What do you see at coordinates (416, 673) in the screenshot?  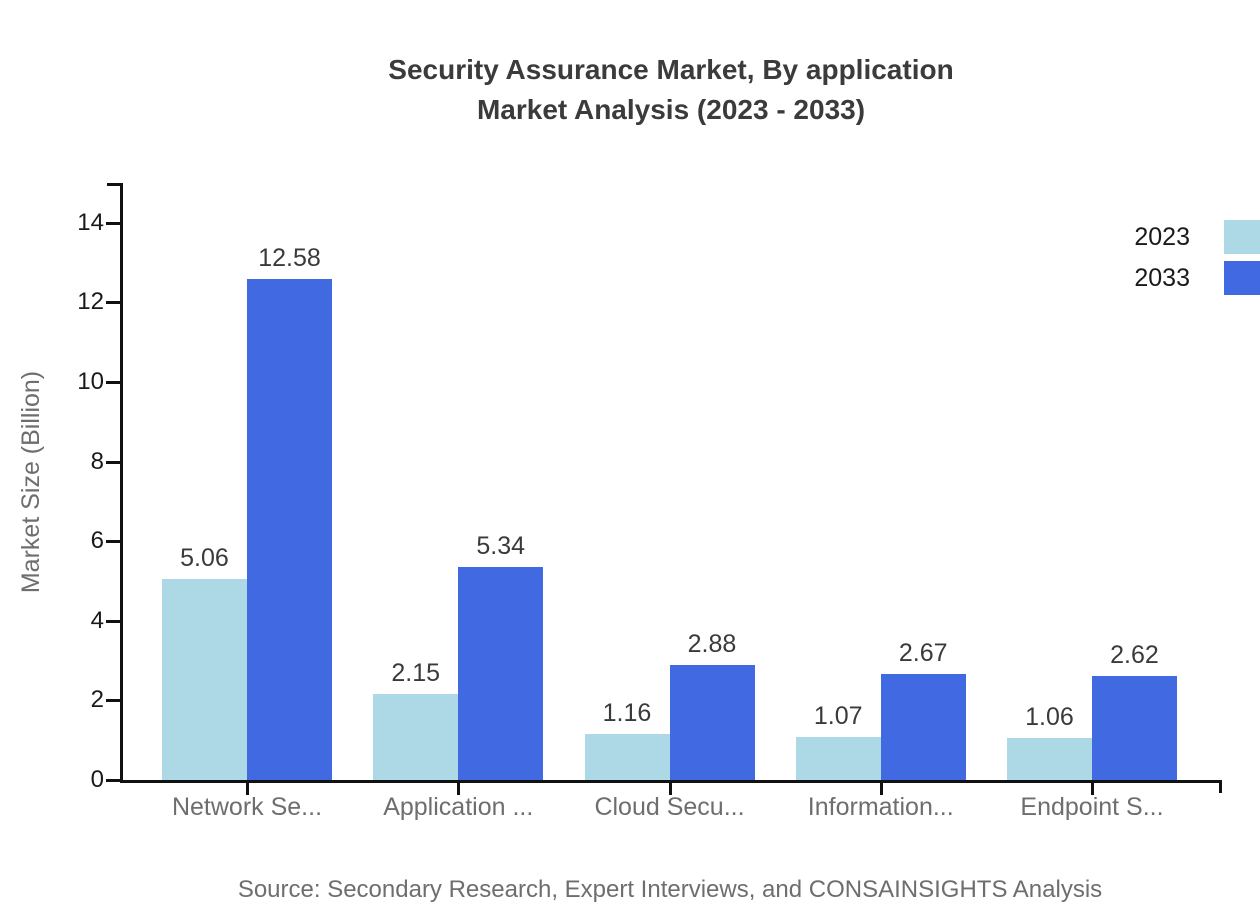 I see `value-label: 2.15` at bounding box center [416, 673].